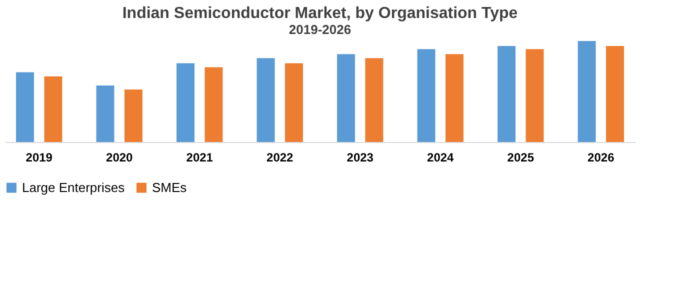 This screenshot has height=303, width=677. What do you see at coordinates (320, 29) in the screenshot?
I see `chart-subtitle: 2019-2026` at bounding box center [320, 29].